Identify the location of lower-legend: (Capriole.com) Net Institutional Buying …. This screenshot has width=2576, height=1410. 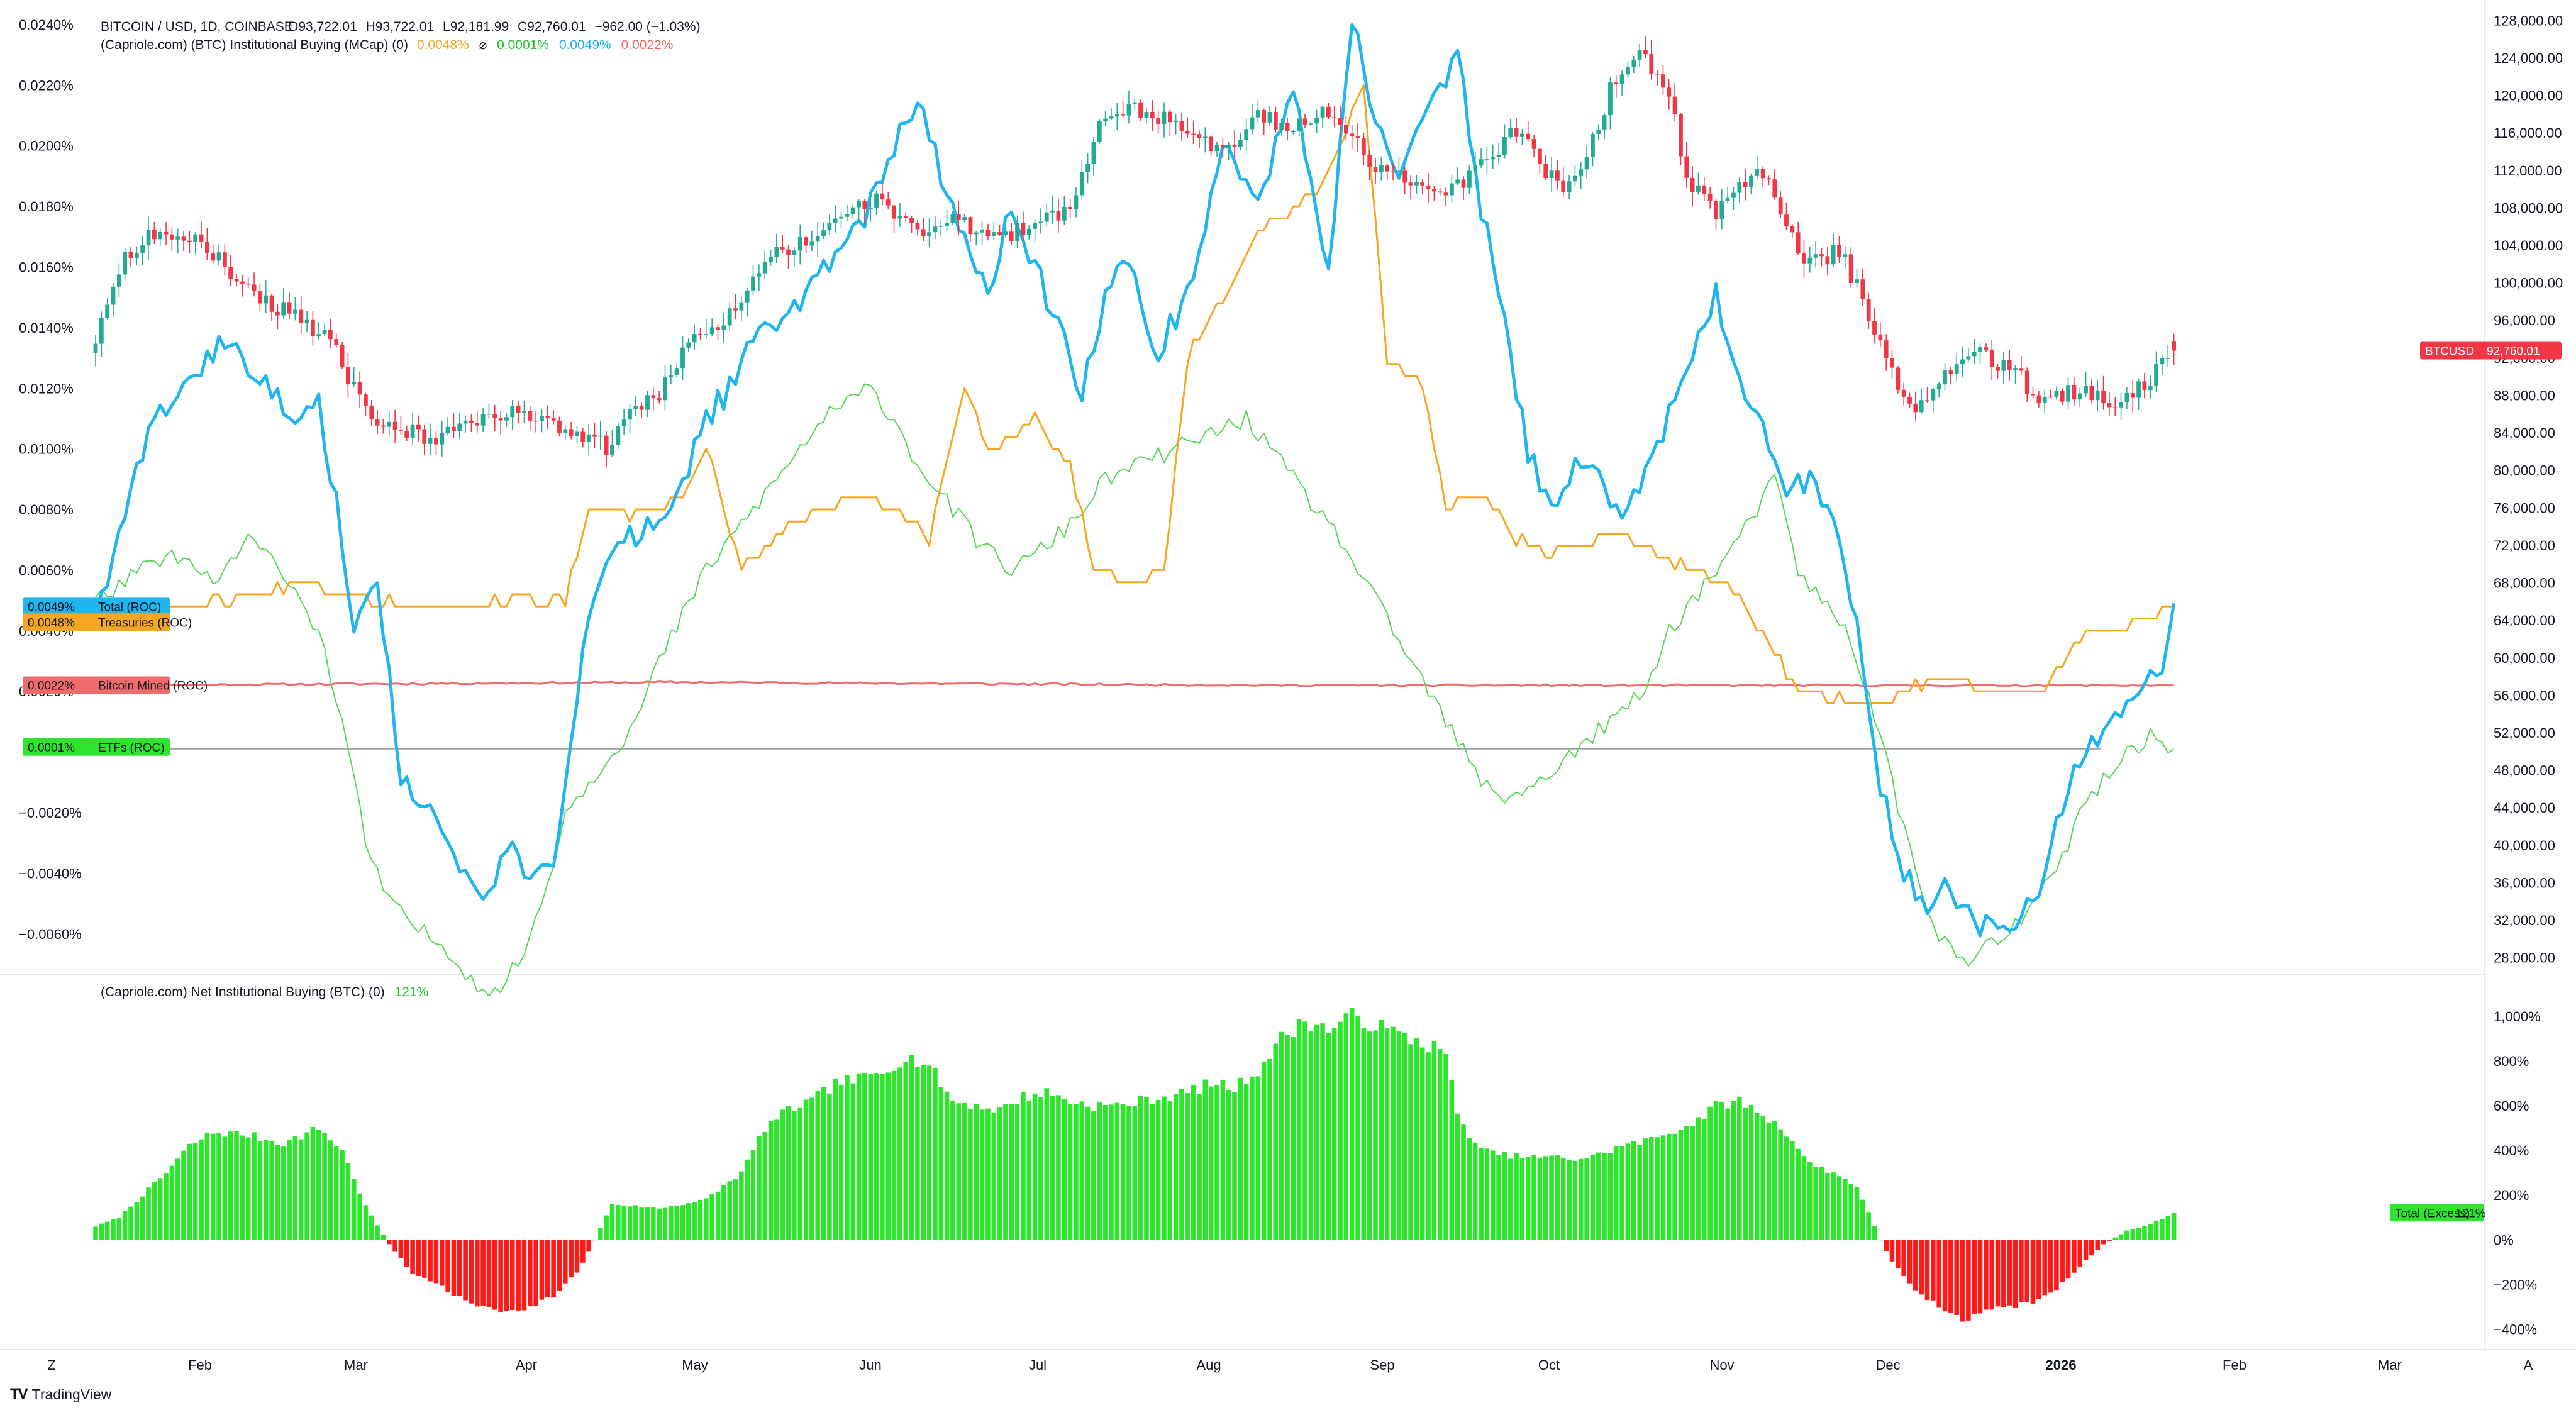
(264, 992).